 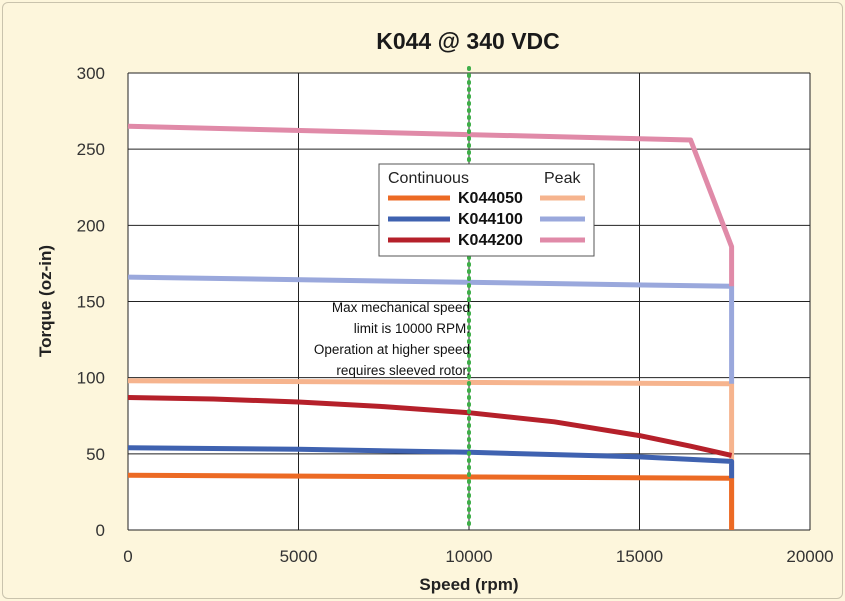 What do you see at coordinates (100, 530) in the screenshot?
I see `y-tick-label: 0` at bounding box center [100, 530].